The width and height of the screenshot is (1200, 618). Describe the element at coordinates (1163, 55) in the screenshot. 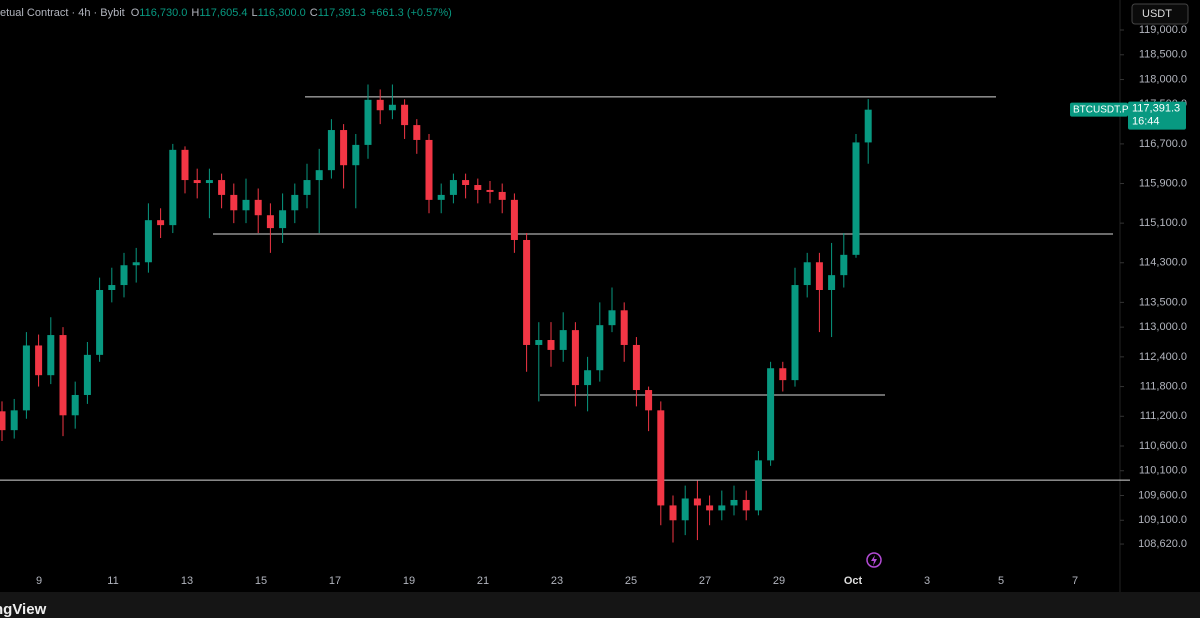

I see `y-tick-label: 118,500.0` at that location.